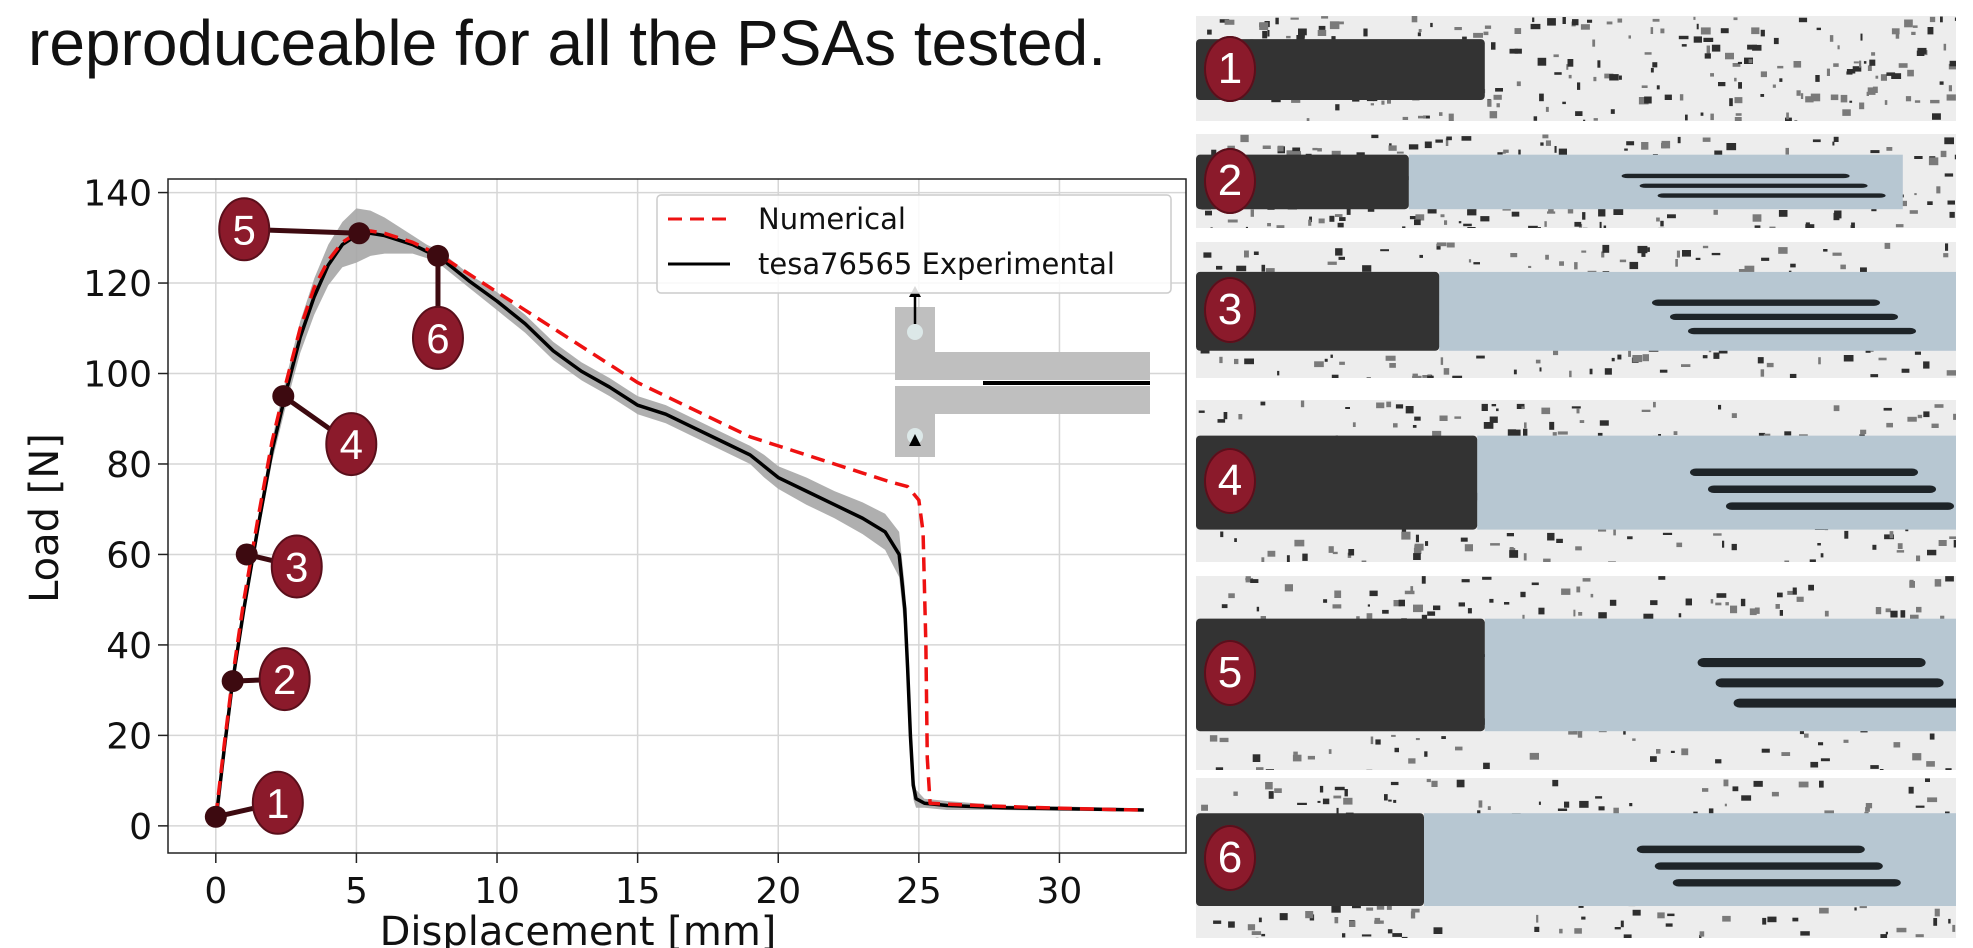 The width and height of the screenshot is (1973, 948). What do you see at coordinates (1844, 703) in the screenshot?
I see `fibril-streak` at bounding box center [1844, 703].